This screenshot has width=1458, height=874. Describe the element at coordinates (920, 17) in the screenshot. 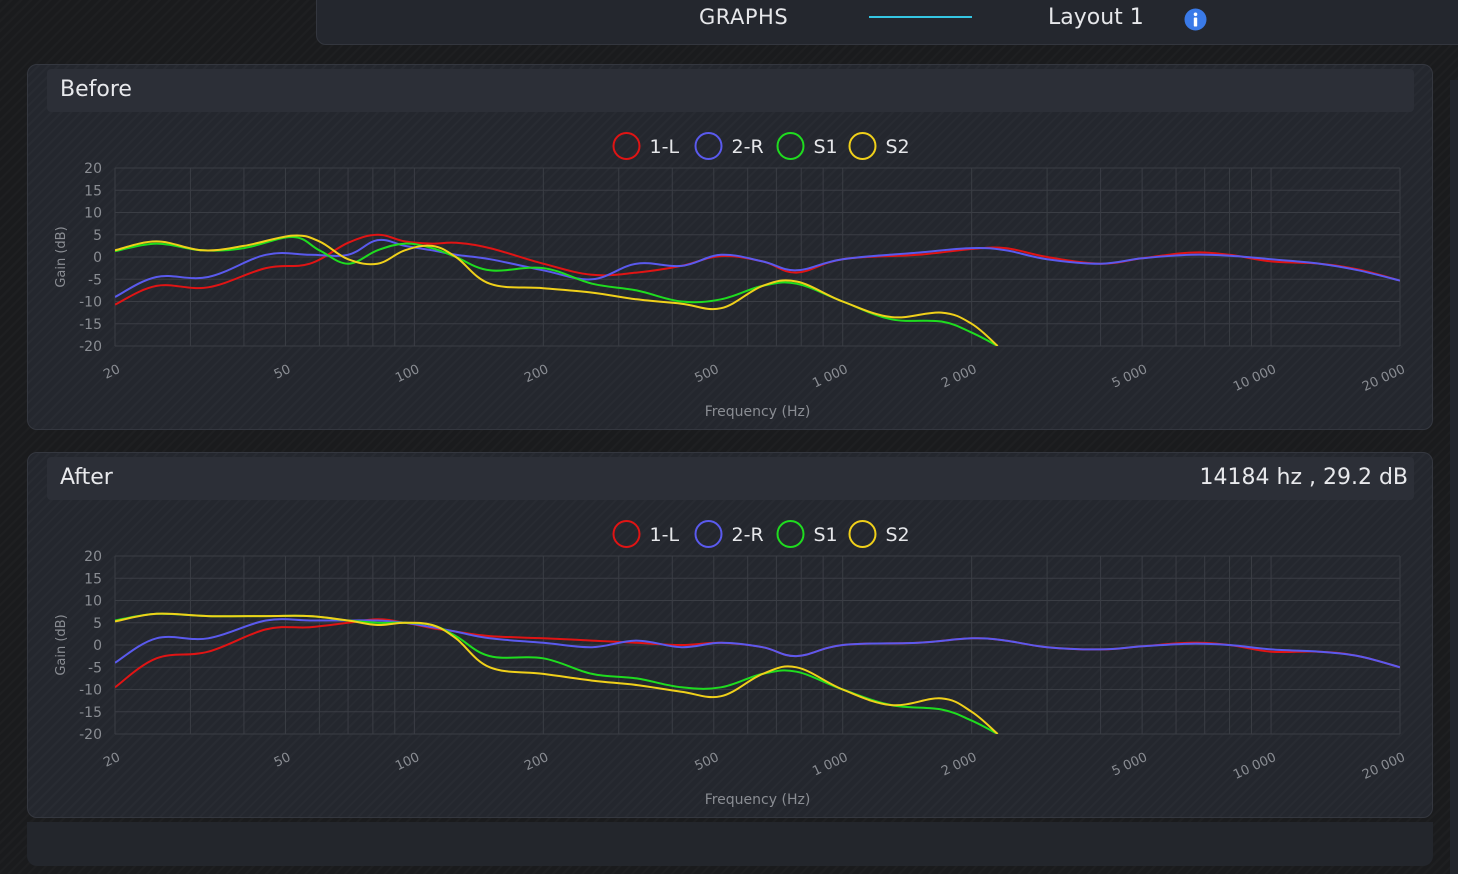

I see `header-accent-line` at that location.